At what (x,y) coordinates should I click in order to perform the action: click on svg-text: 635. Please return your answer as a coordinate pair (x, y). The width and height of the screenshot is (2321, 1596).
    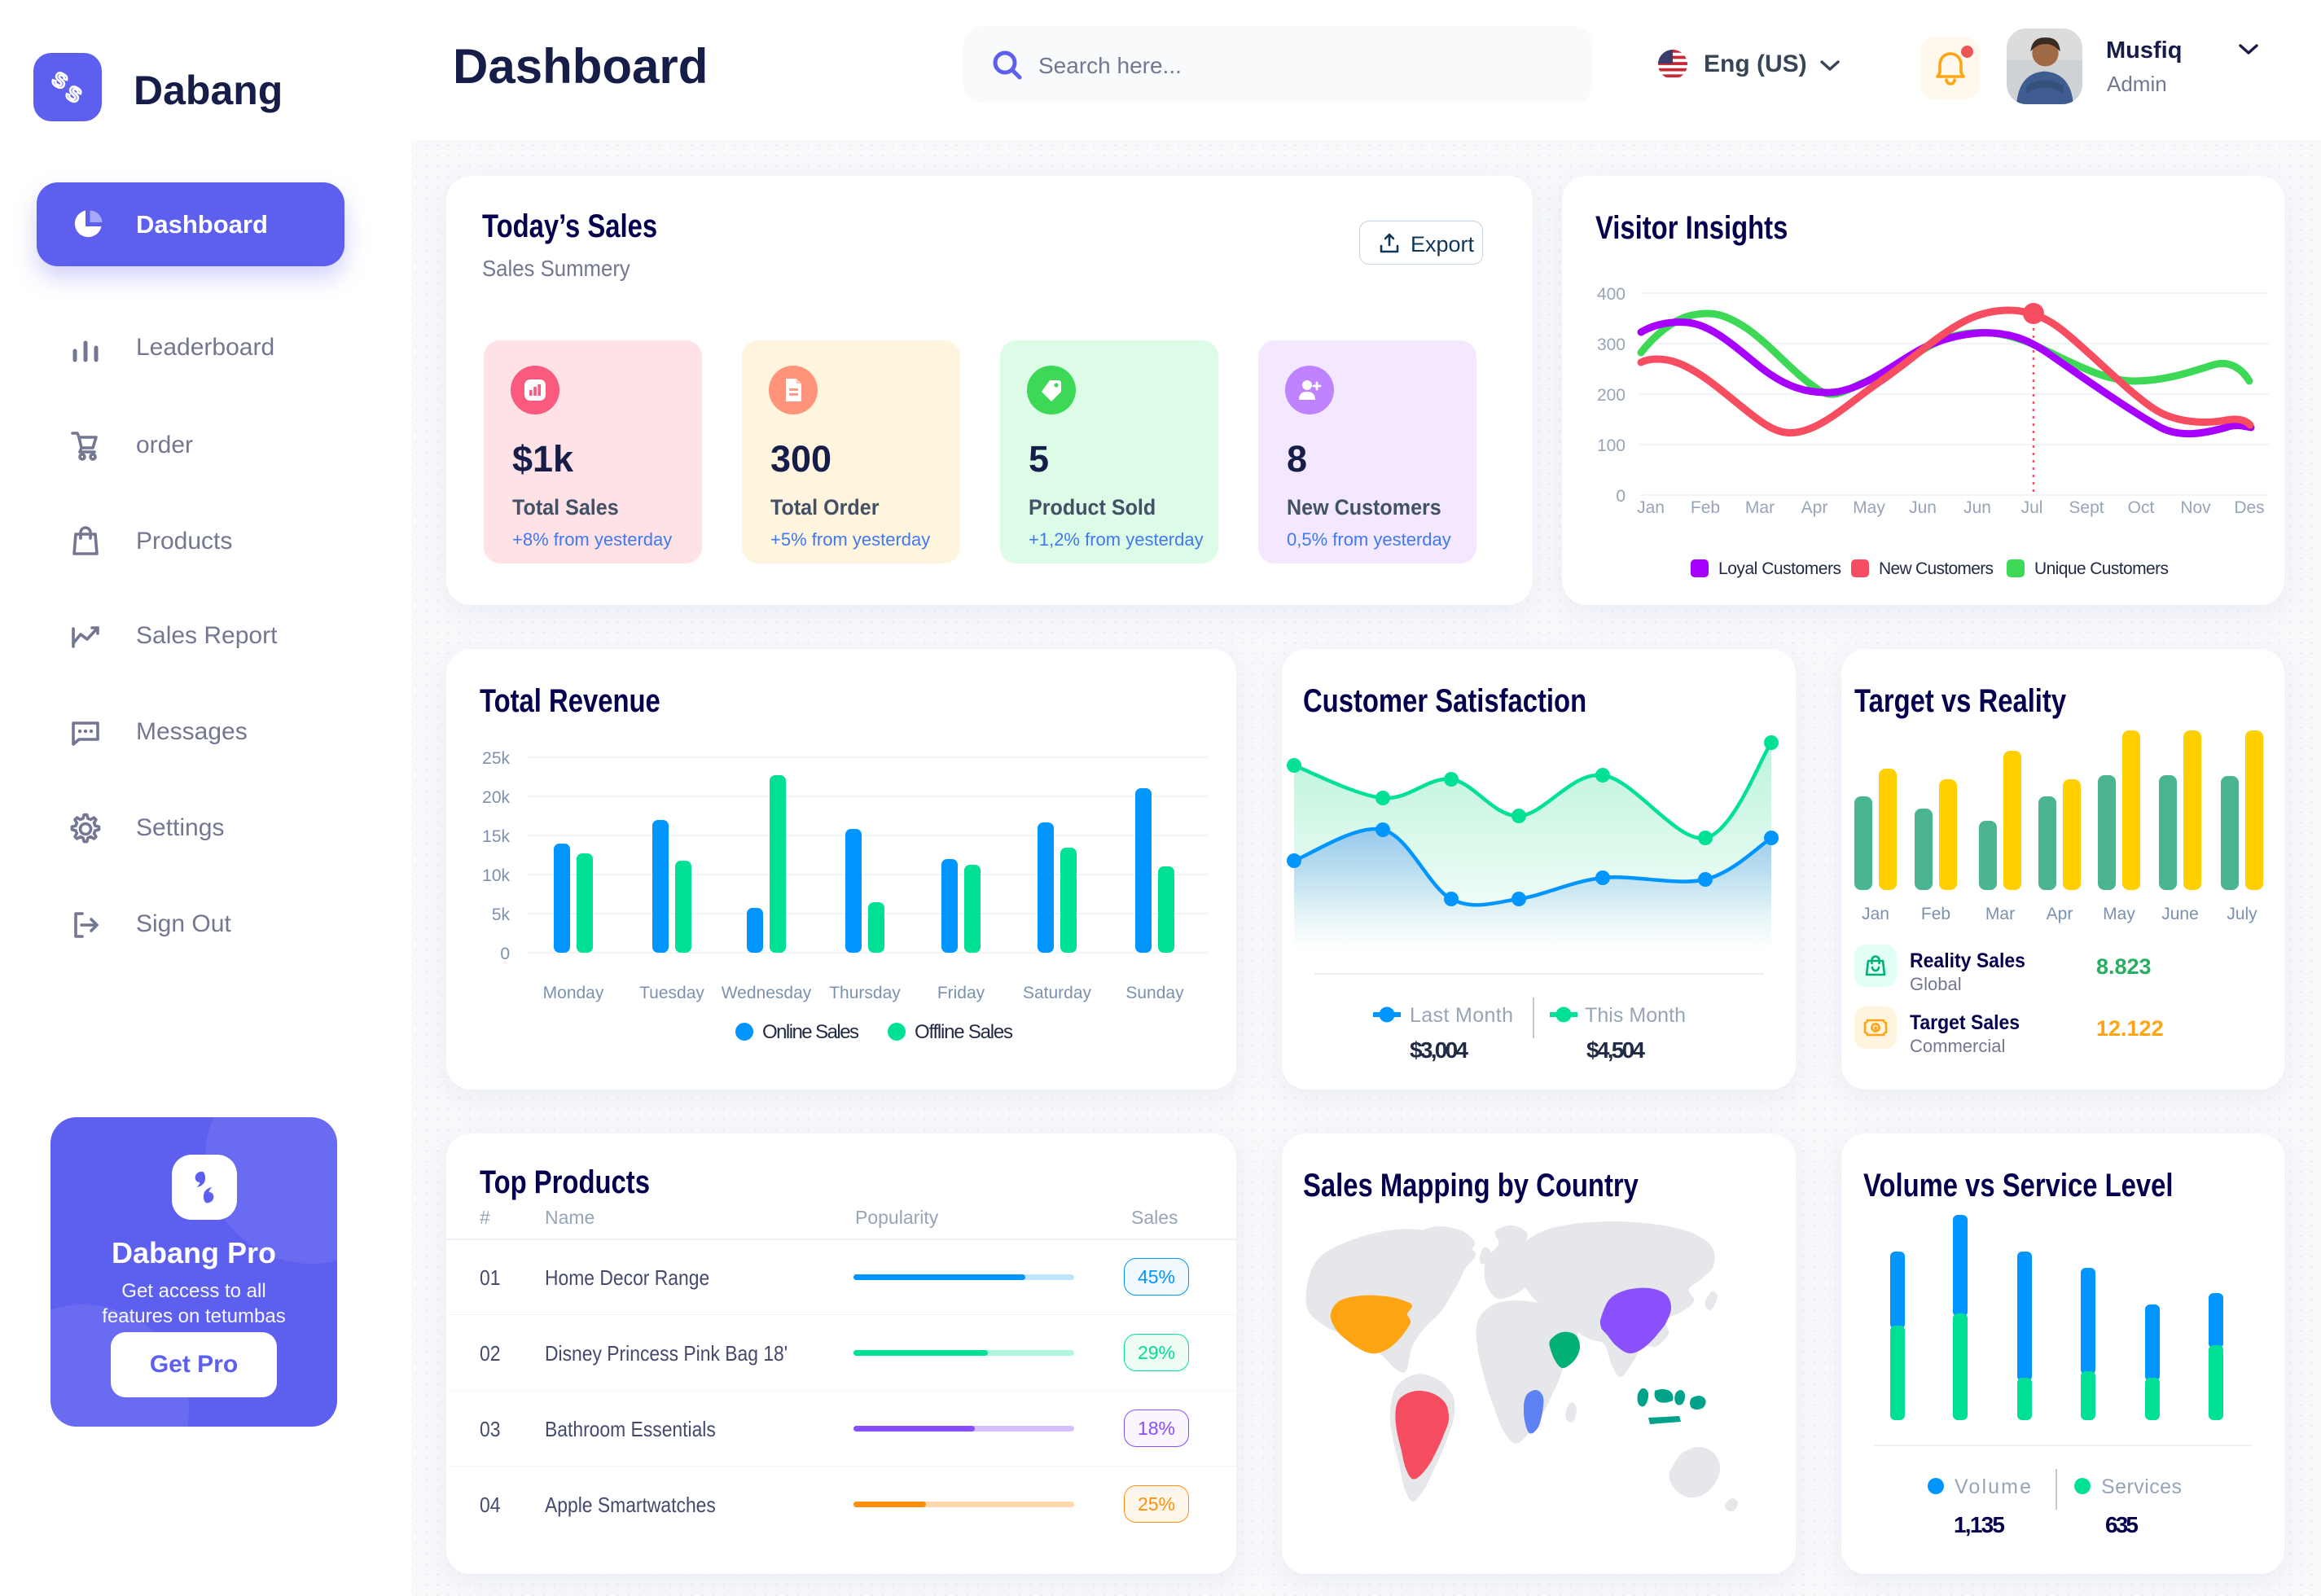
    Looking at the image, I should click on (2122, 1524).